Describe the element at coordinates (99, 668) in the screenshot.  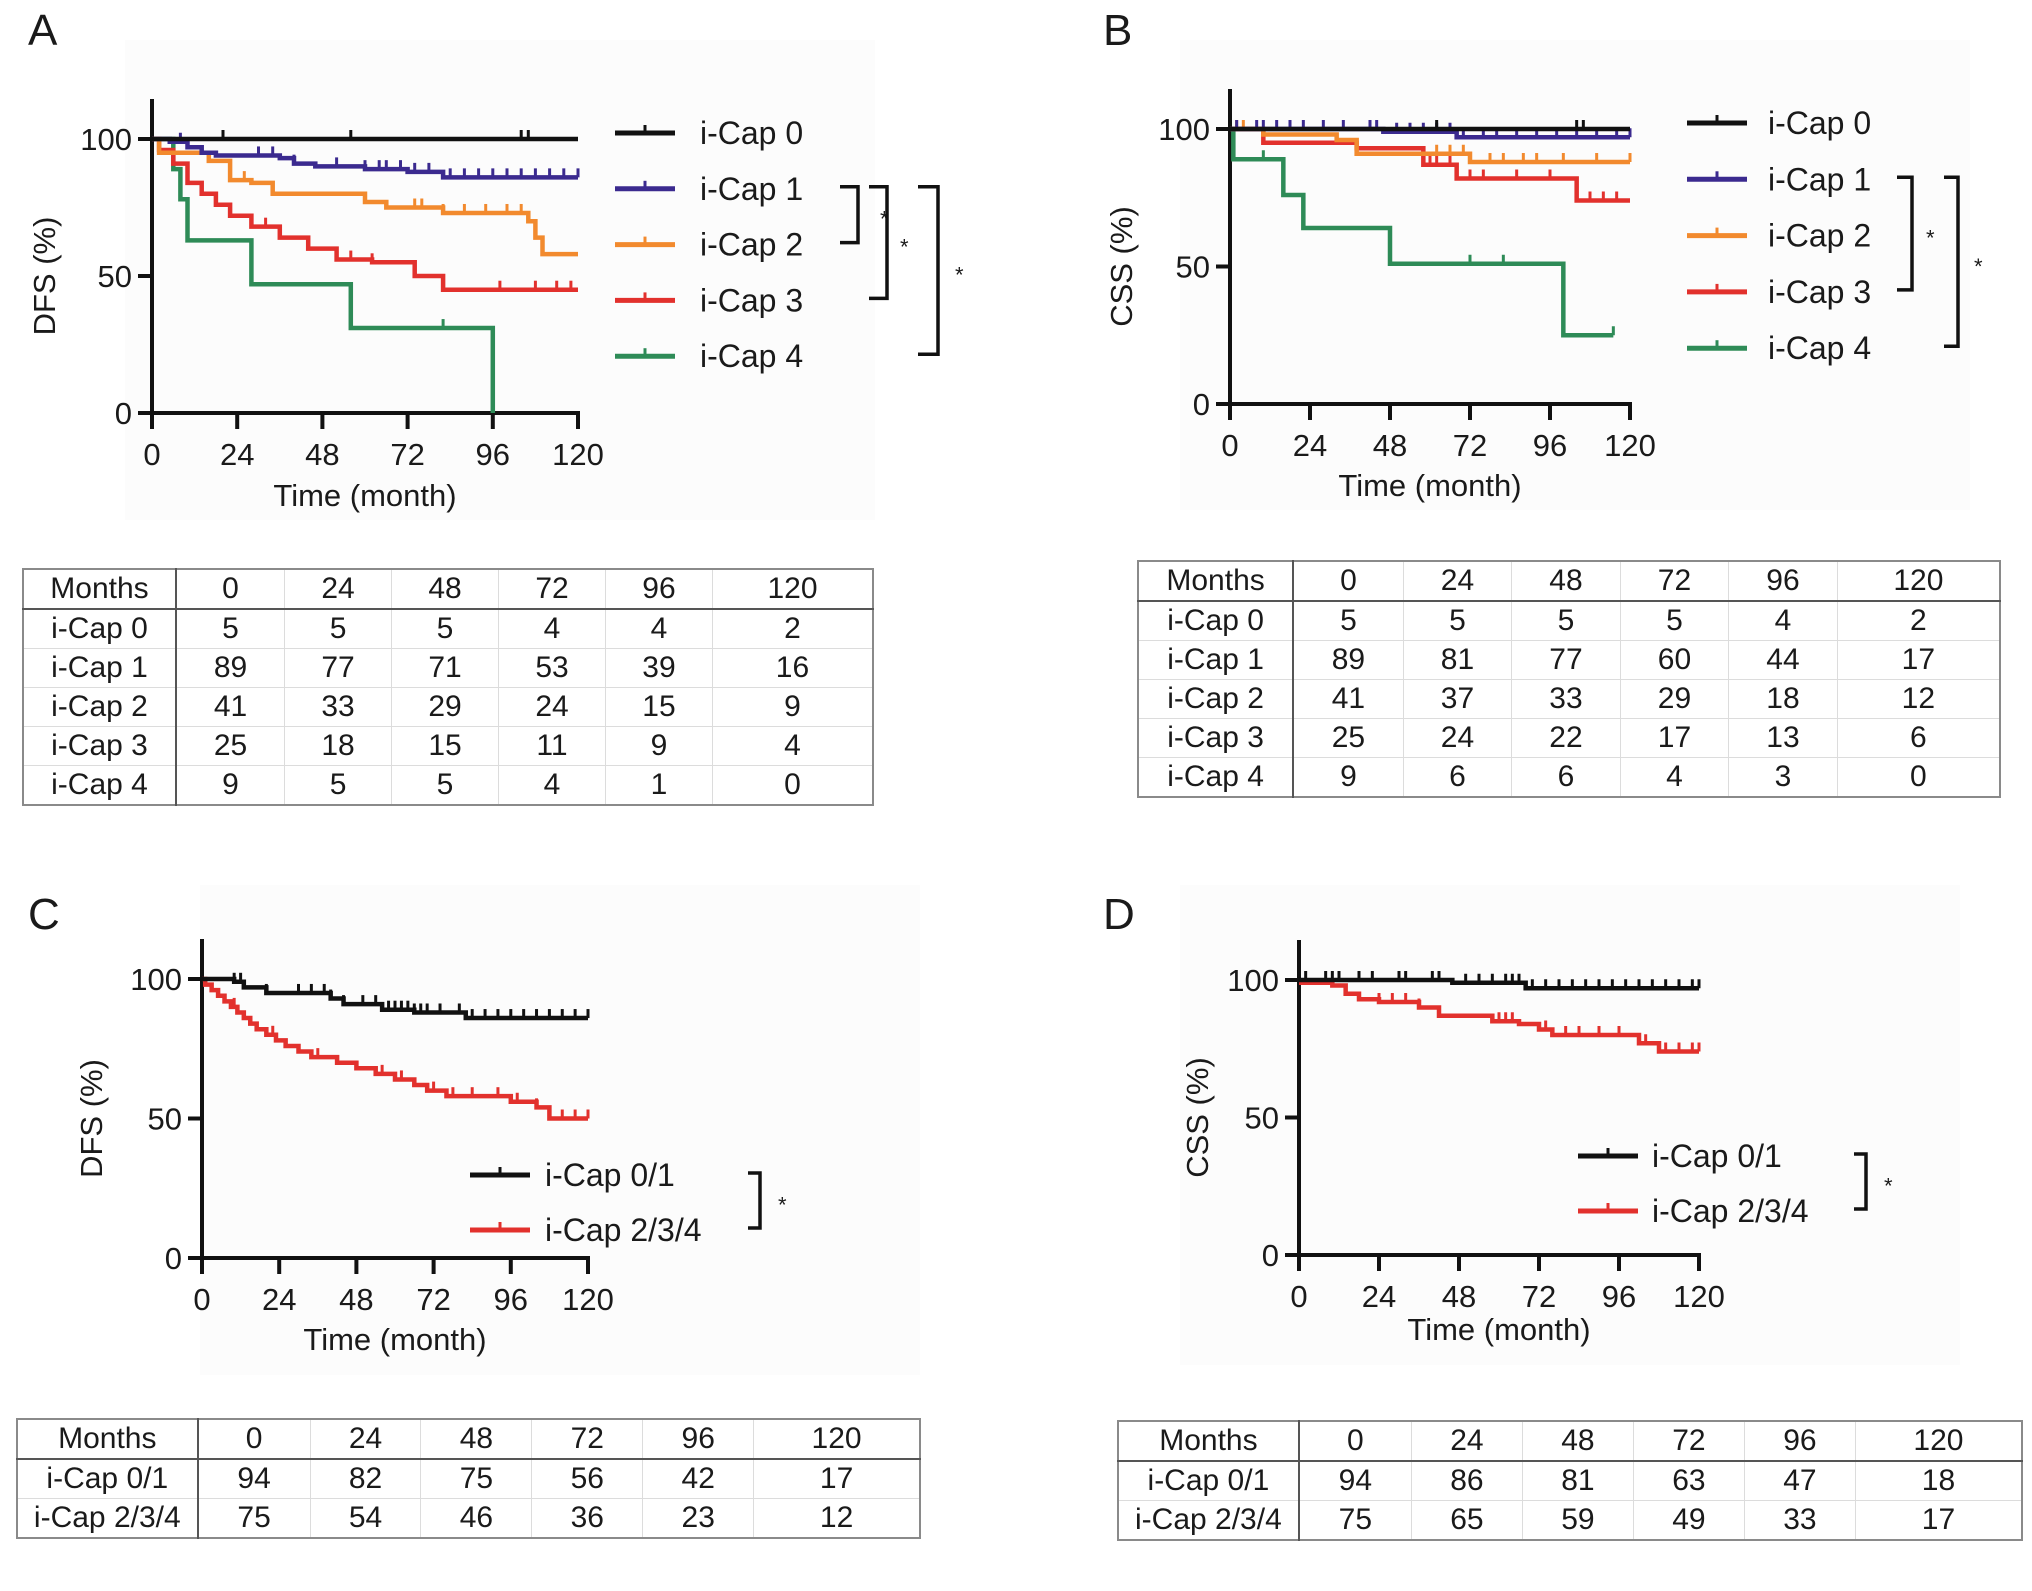
I see `table-row-label: i-Cap 1` at that location.